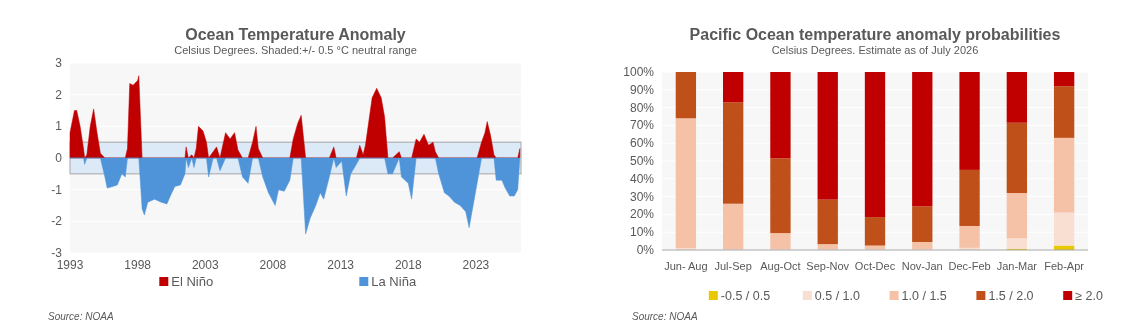  What do you see at coordinates (1017, 266) in the screenshot?
I see `x-tick-label: Jan-Mar` at bounding box center [1017, 266].